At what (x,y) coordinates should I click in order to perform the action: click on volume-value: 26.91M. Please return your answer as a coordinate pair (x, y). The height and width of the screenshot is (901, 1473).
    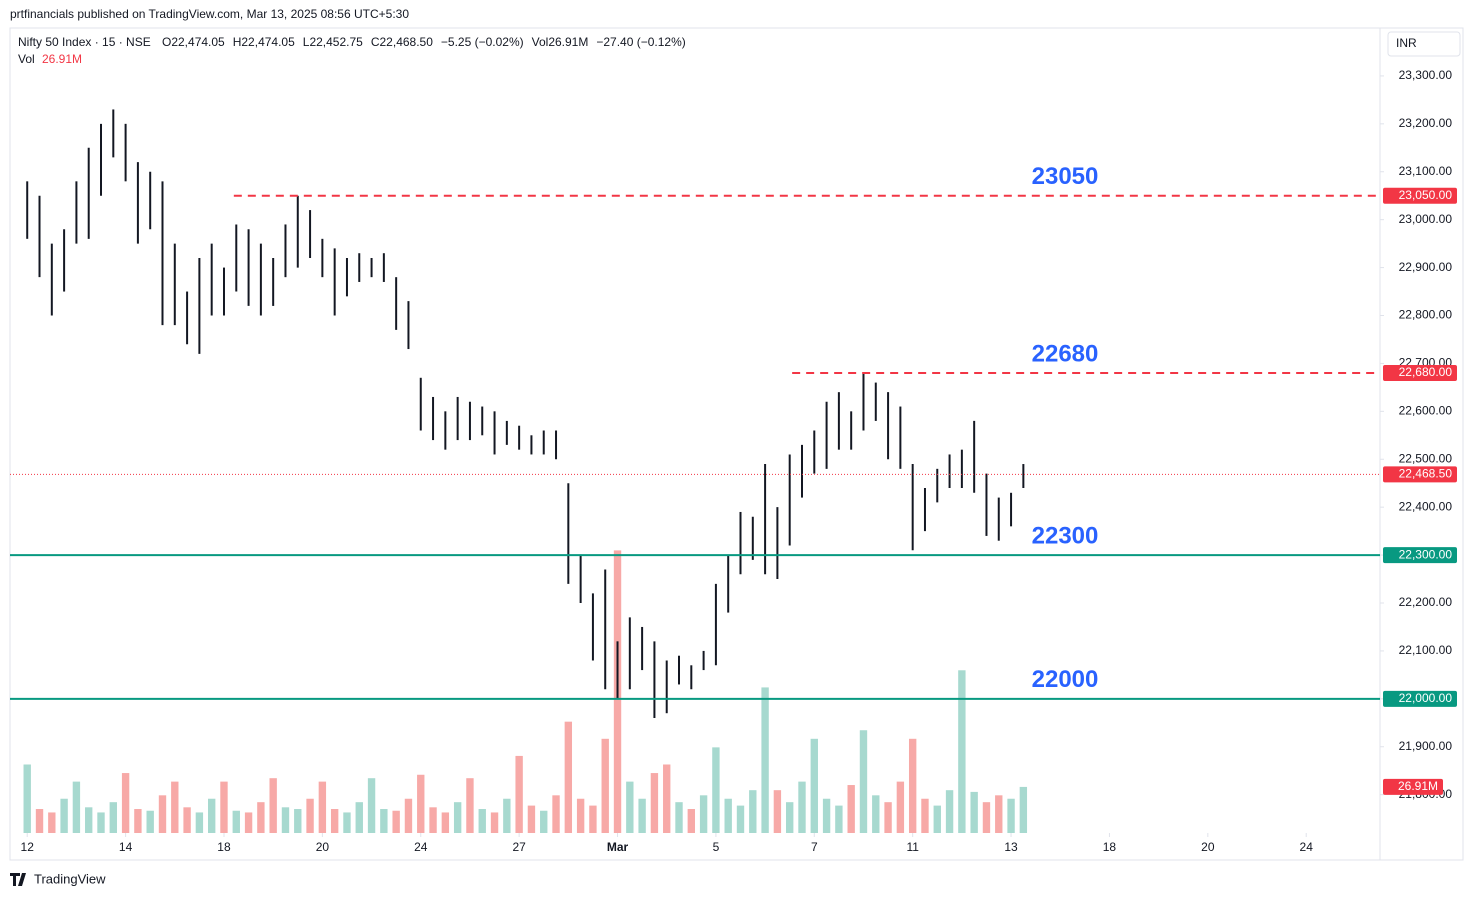
    Looking at the image, I should click on (62, 59).